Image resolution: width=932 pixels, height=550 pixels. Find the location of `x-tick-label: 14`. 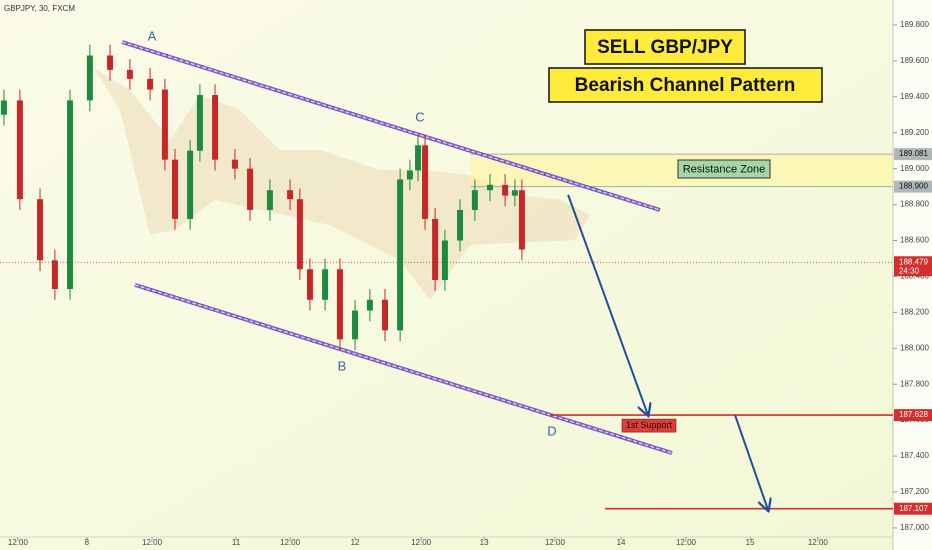

x-tick-label: 14 is located at coordinates (621, 542).